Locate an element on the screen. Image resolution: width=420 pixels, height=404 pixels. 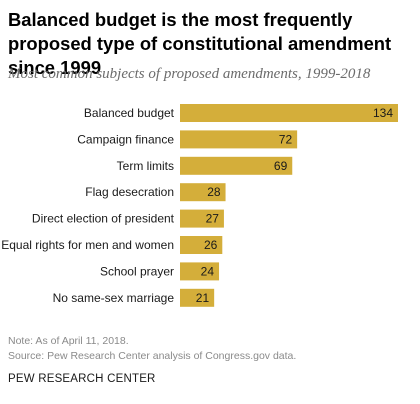
category-label: School prayer is located at coordinates (137, 271).